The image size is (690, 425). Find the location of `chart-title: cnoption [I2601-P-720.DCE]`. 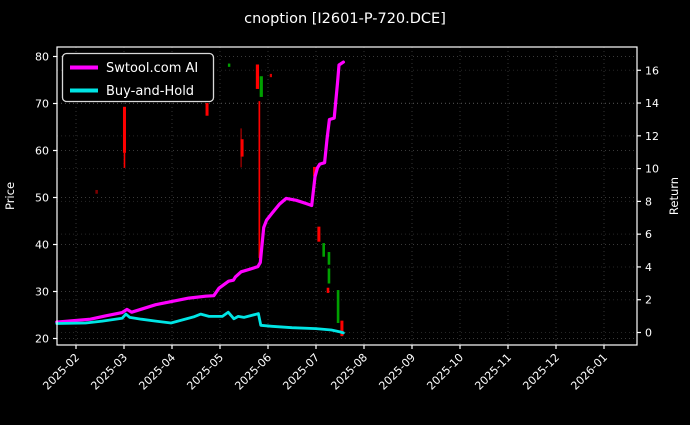

chart-title: cnoption [I2601-P-720.DCE] is located at coordinates (345, 19).